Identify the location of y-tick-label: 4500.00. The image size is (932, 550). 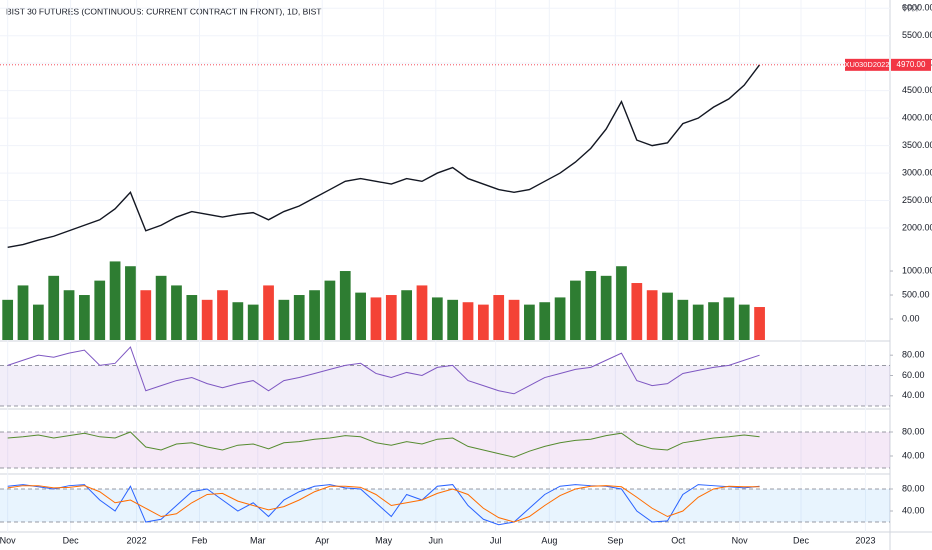
(917, 90).